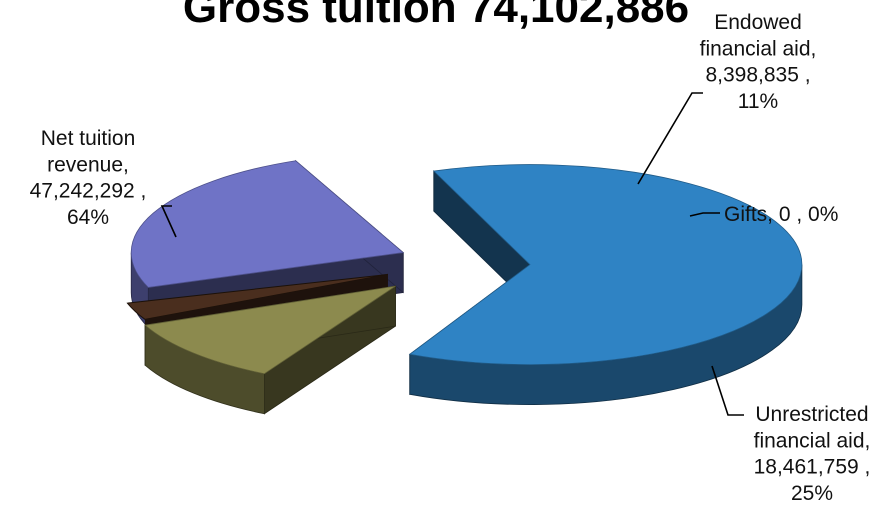 The height and width of the screenshot is (521, 886). Describe the element at coordinates (704, 214) in the screenshot. I see `leader-gifts` at that location.